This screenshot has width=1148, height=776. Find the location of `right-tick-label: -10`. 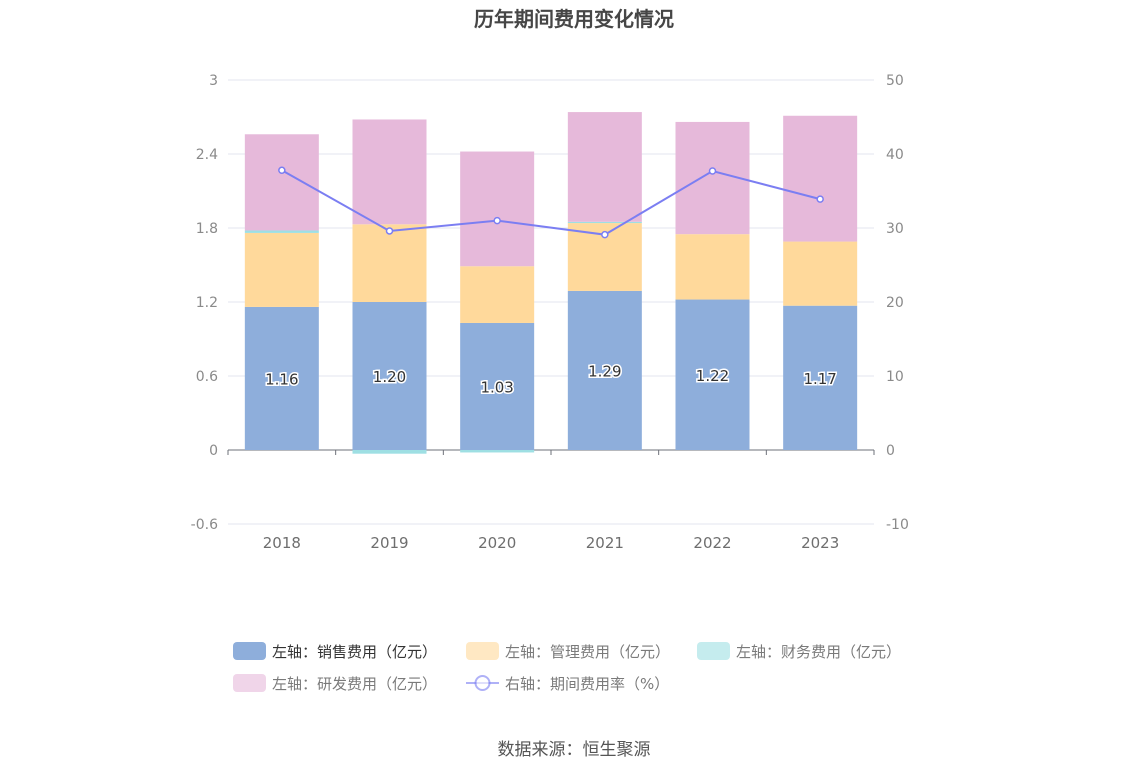

right-tick-label: -10 is located at coordinates (897, 525).